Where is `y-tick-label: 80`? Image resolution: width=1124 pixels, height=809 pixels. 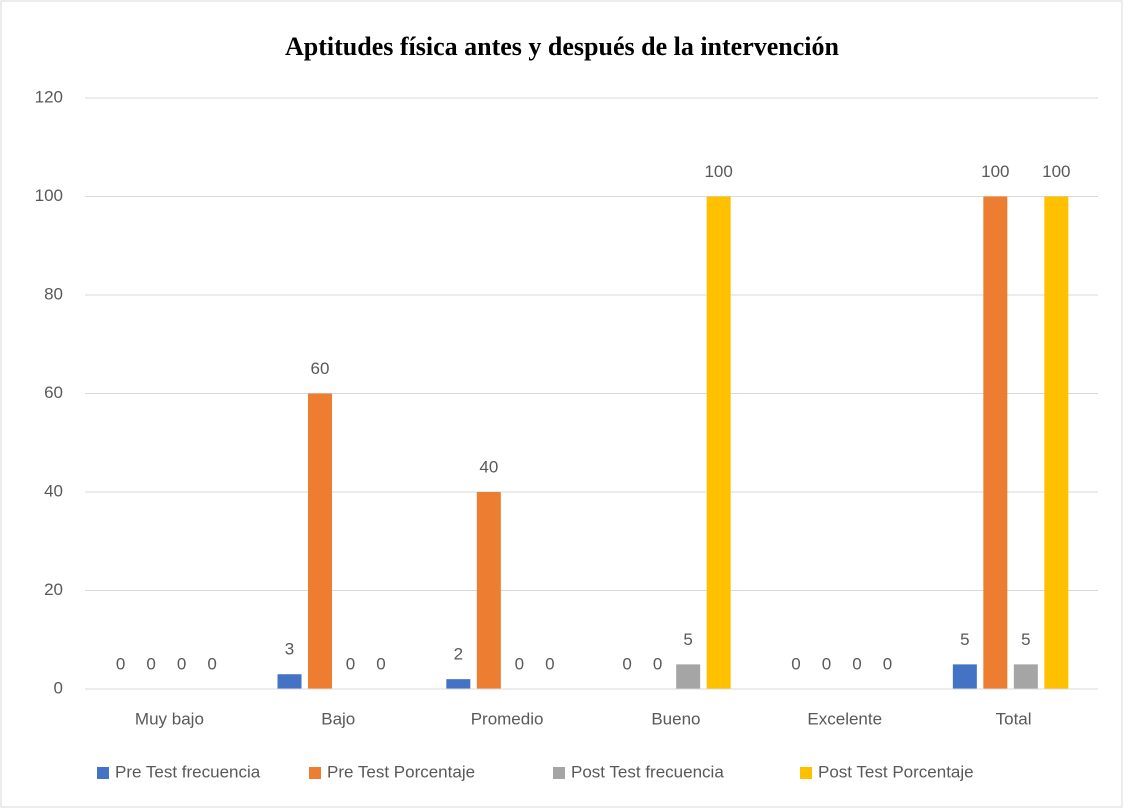
y-tick-label: 80 is located at coordinates (53, 293).